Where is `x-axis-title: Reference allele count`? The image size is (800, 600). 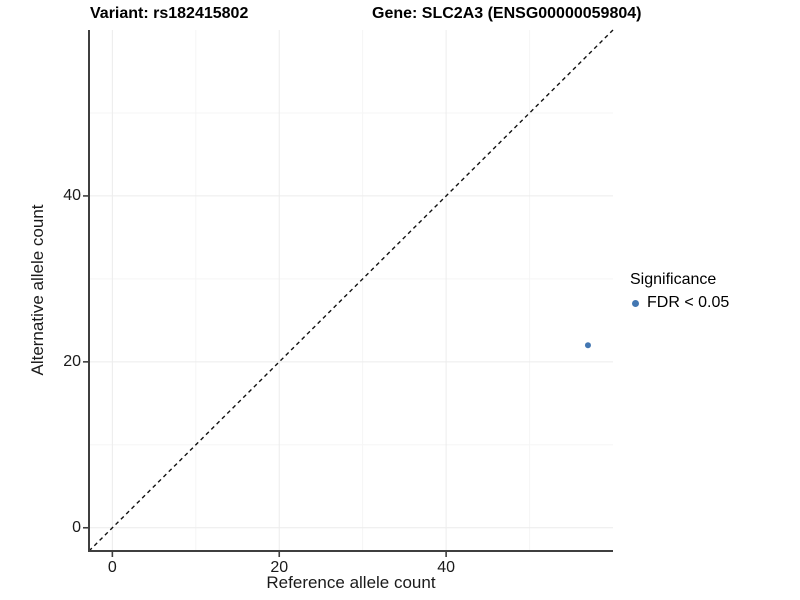 x-axis-title: Reference allele count is located at coordinates (351, 582).